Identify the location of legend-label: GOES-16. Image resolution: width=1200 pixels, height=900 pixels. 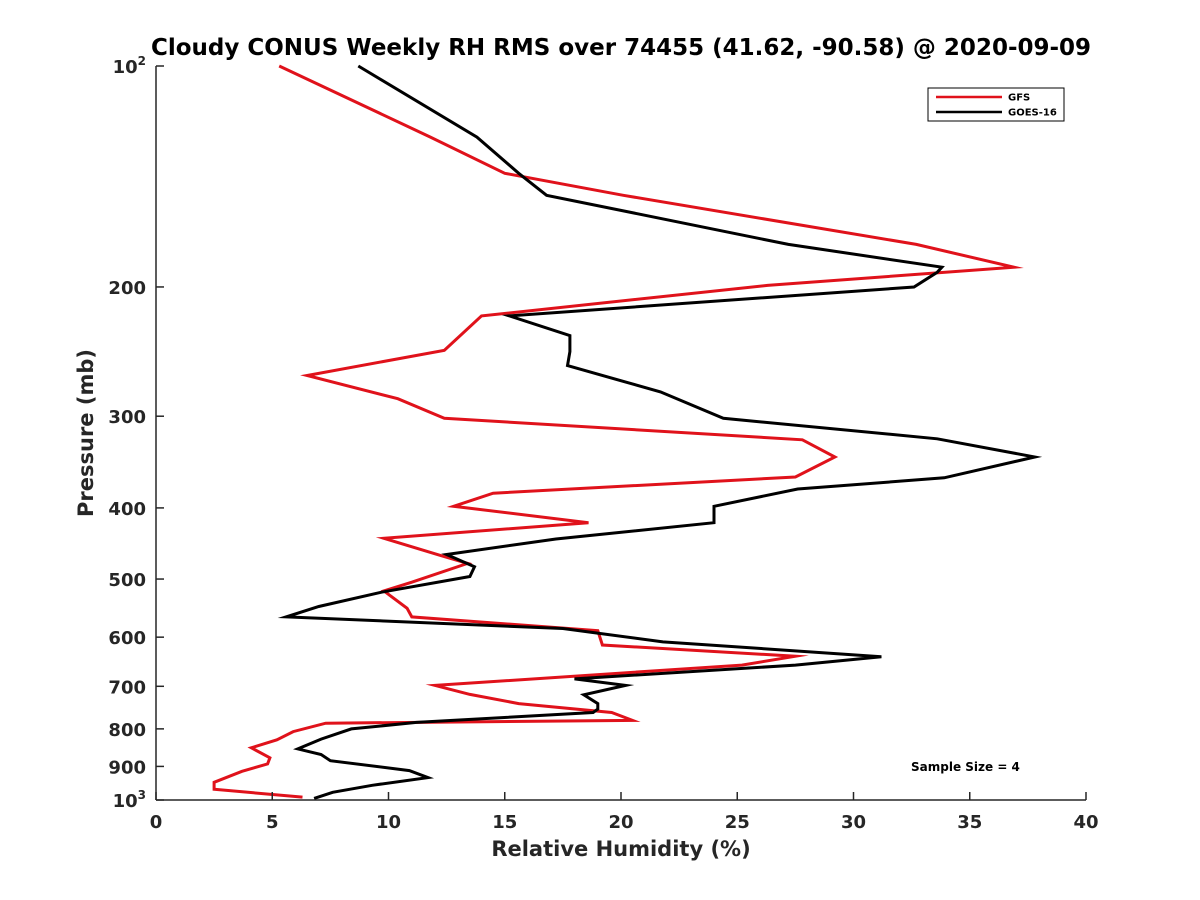
(1032, 113).